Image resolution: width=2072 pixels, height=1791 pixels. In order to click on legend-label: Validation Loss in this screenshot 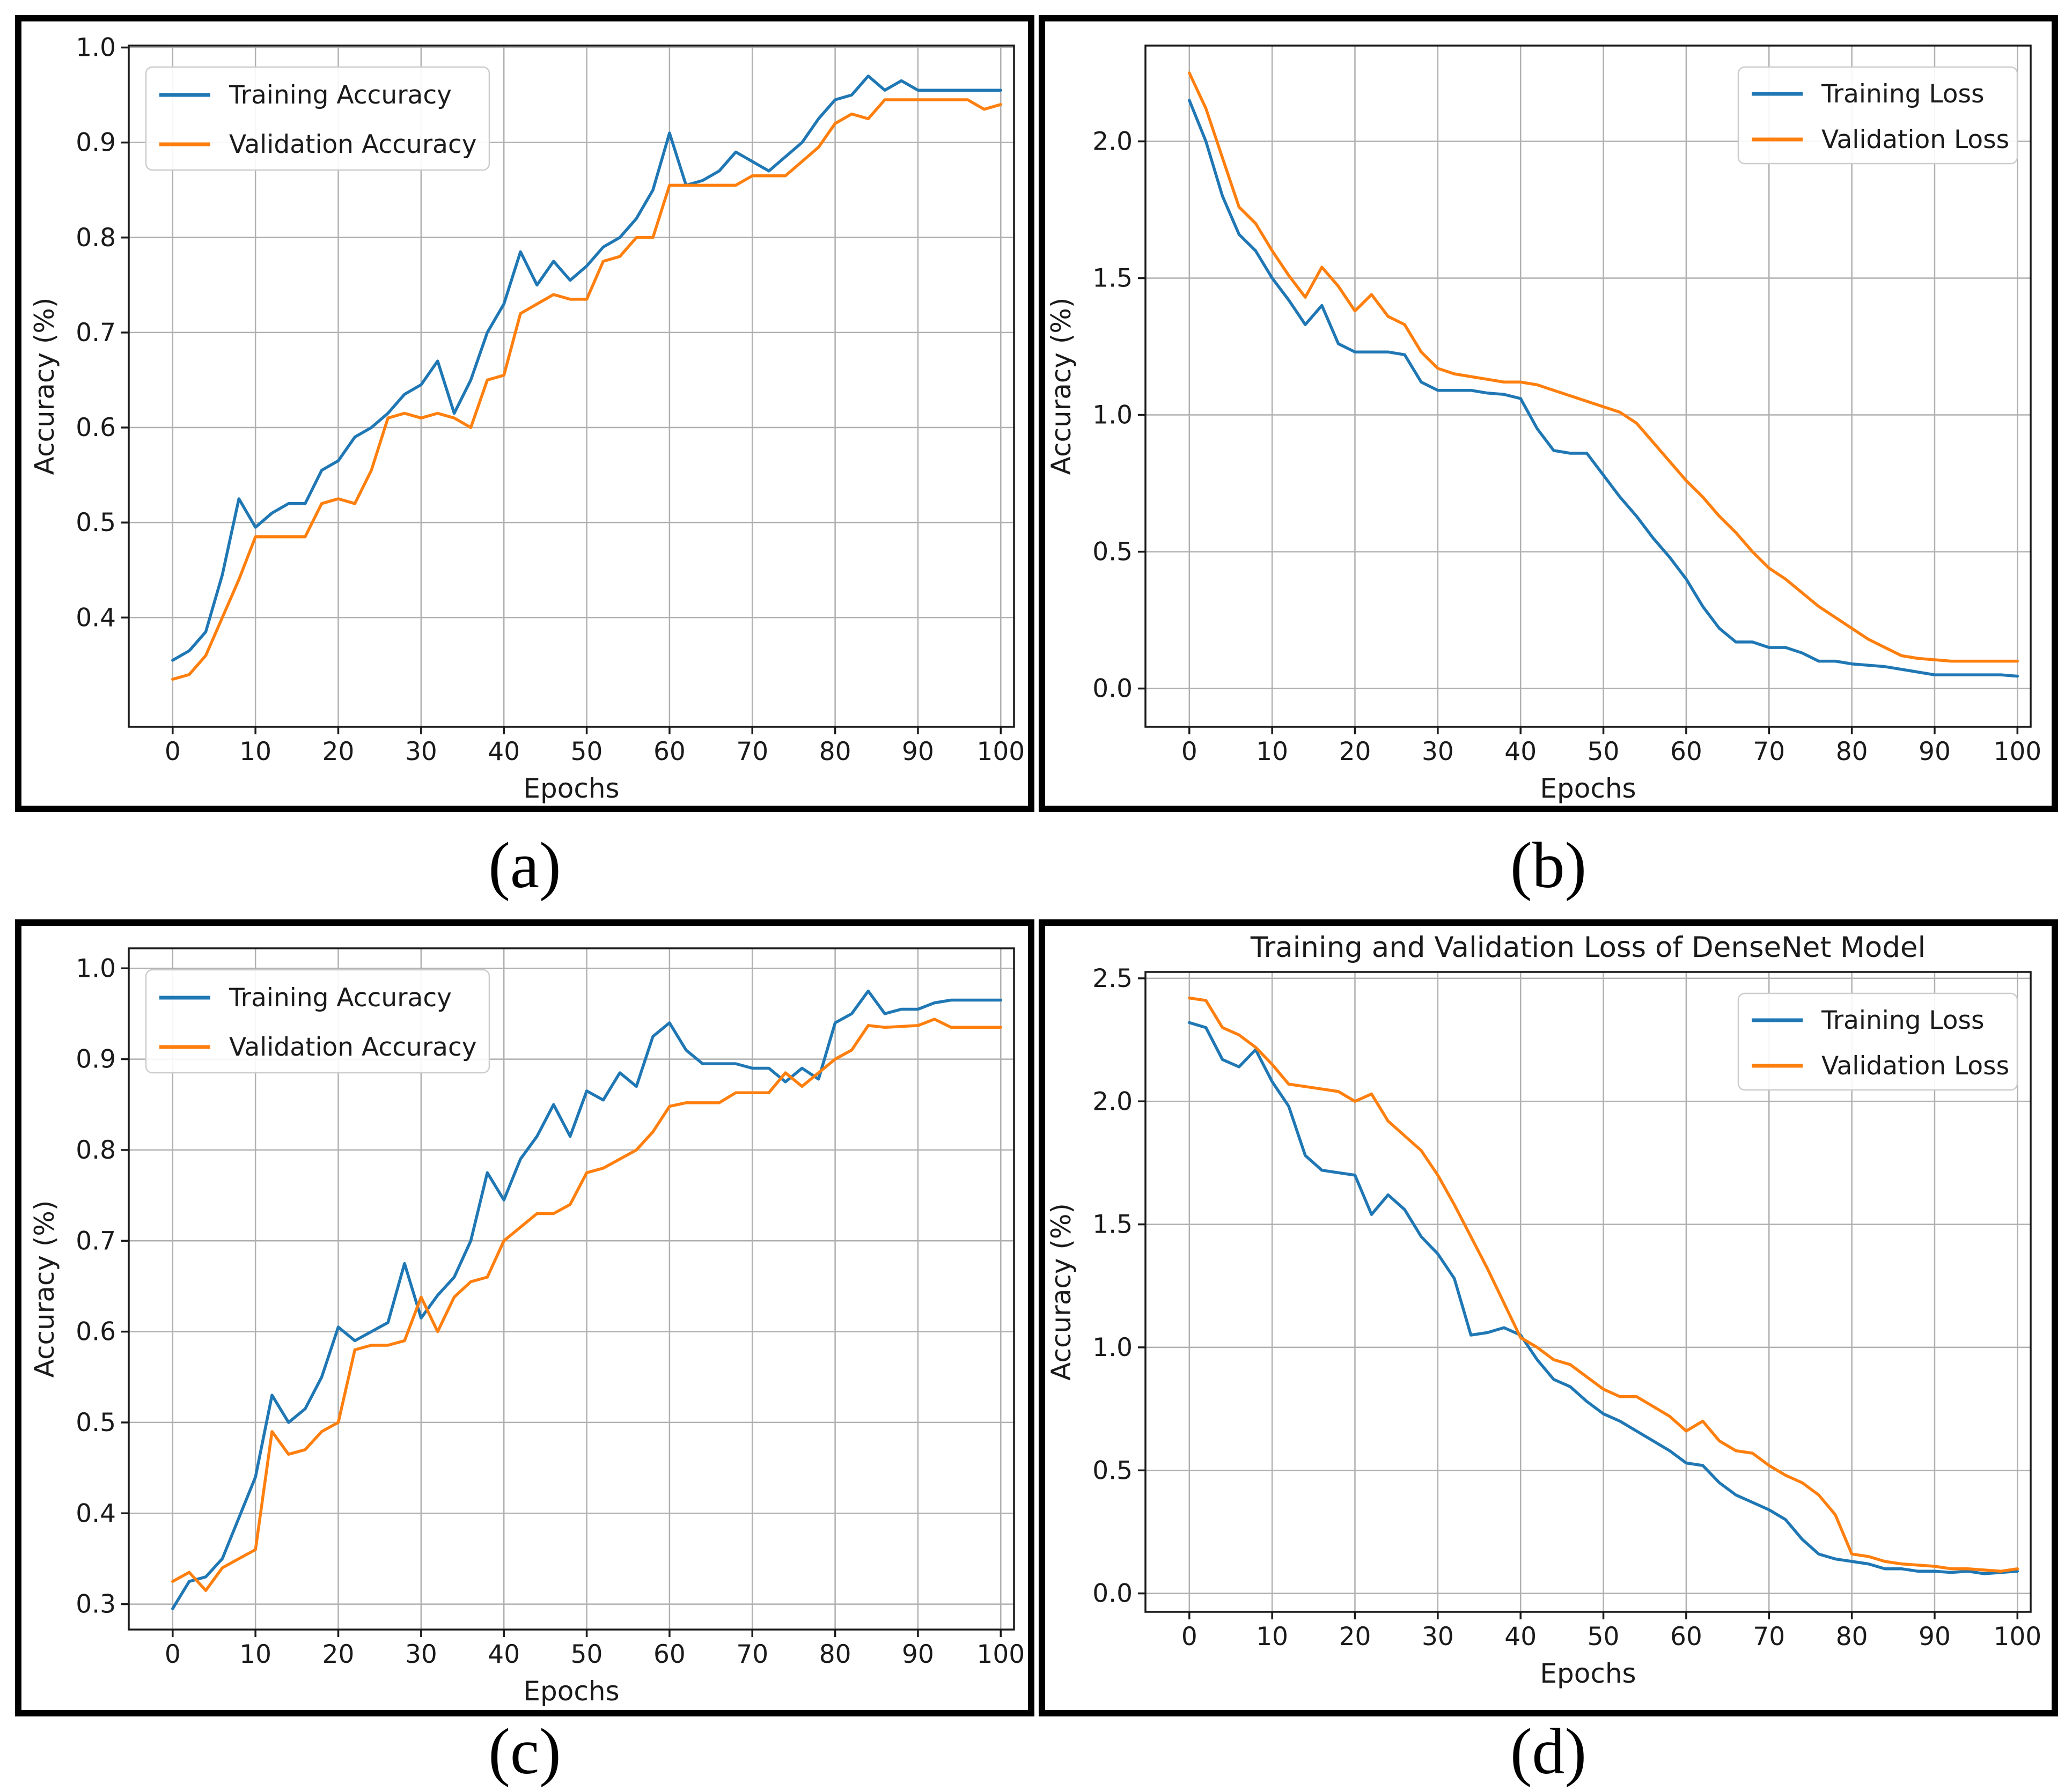, I will do `click(1915, 1066)`.